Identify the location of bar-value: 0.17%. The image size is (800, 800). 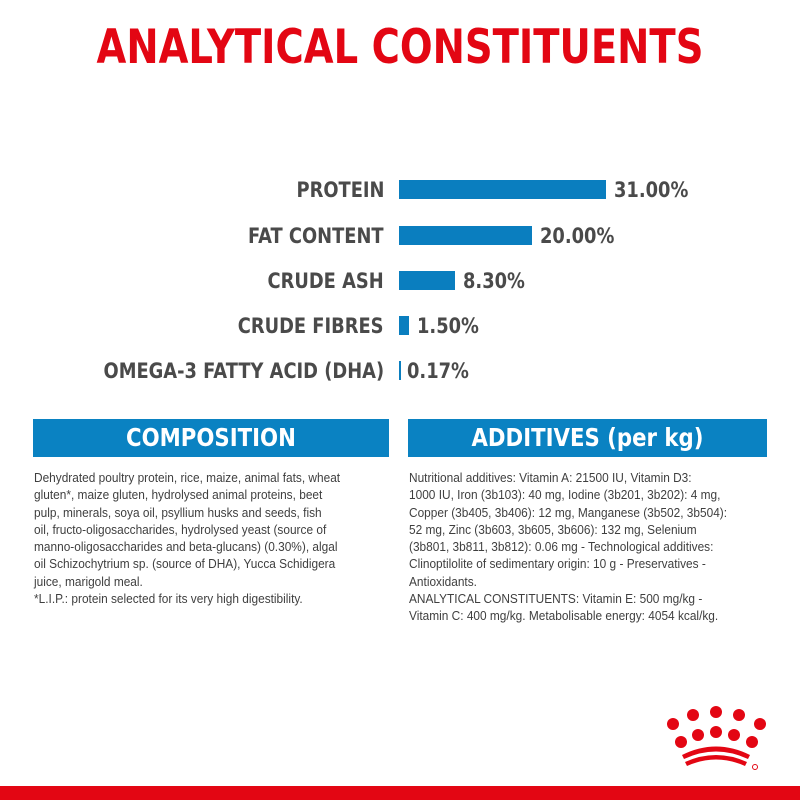
(438, 371).